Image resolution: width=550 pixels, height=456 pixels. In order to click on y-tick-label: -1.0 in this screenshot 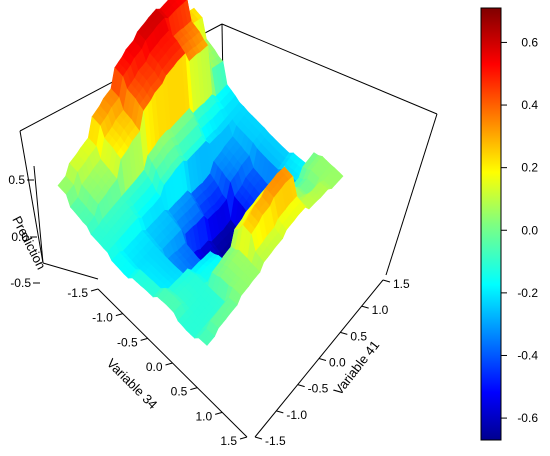, I will do `click(296, 415)`.